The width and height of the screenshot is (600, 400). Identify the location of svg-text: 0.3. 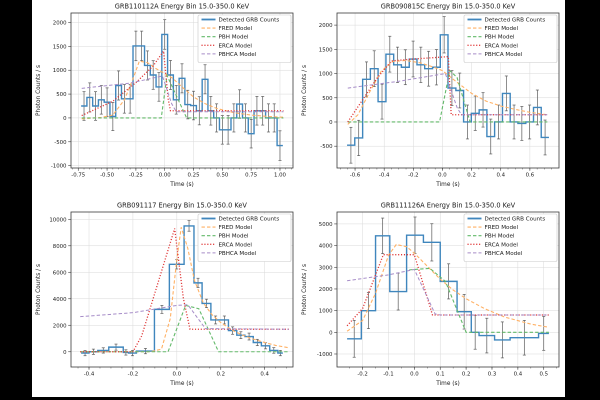
(492, 375).